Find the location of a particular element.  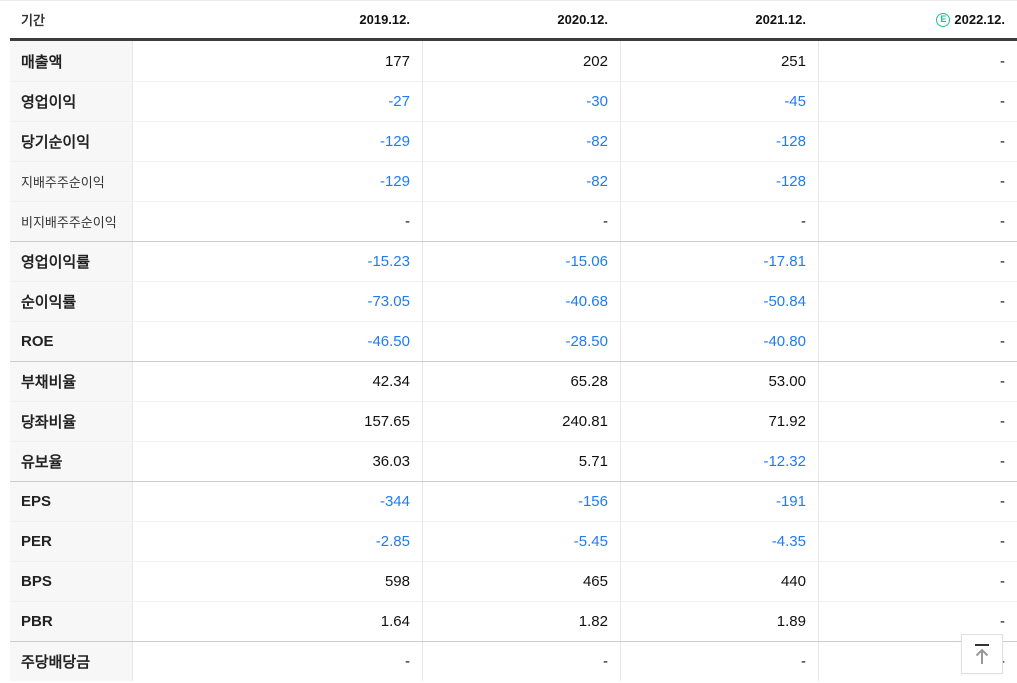

table-header-row: 기간 2019.12. 2020.12. 2021.12. E 2022.12. is located at coordinates (513, 21).